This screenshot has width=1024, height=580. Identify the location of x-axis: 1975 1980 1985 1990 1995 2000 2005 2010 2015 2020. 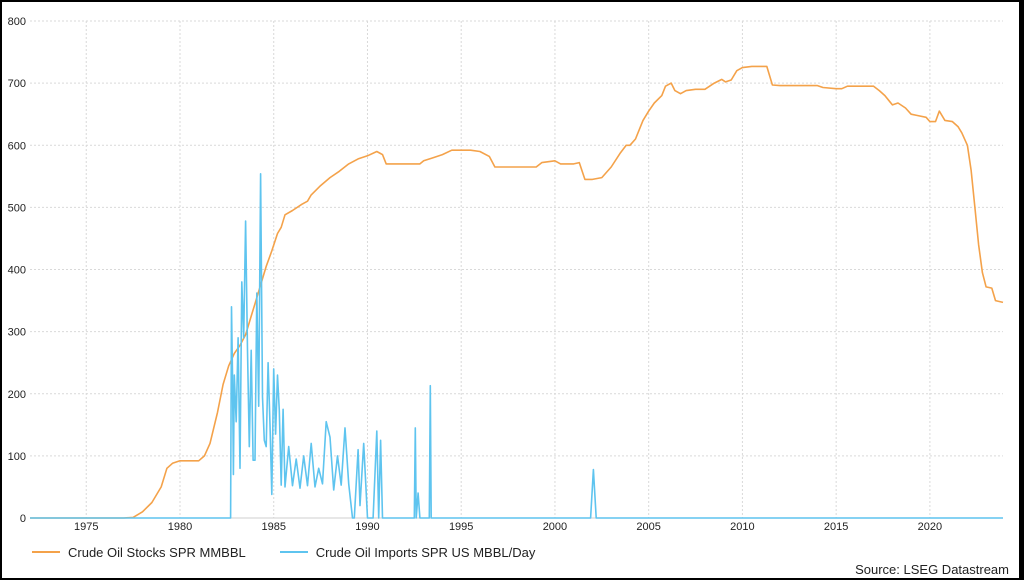
(516, 525).